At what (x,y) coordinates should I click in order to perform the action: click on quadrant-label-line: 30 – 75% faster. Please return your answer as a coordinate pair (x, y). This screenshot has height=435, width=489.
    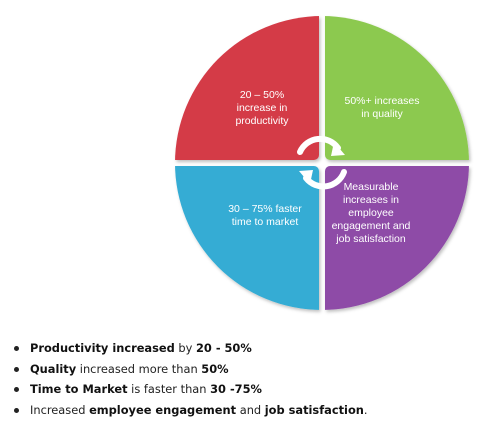
    Looking at the image, I should click on (265, 209).